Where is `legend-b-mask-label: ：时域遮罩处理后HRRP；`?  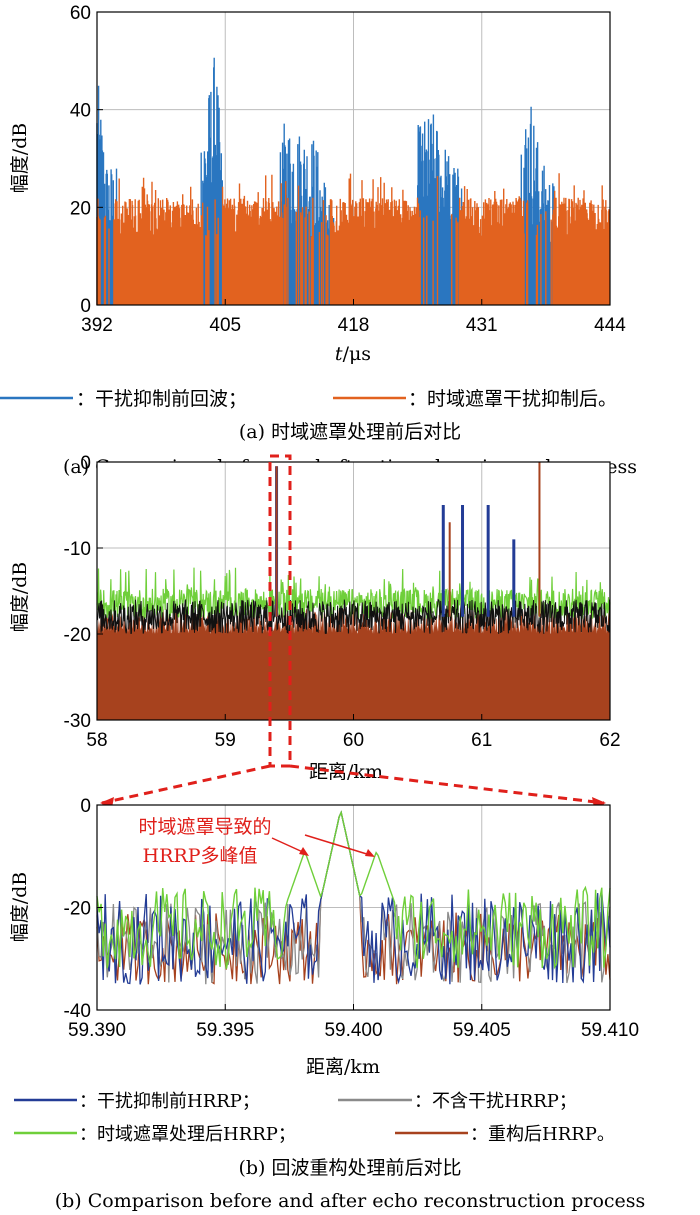
legend-b-mask-label: ：时域遮罩处理后HRRP； is located at coordinates (187, 1134).